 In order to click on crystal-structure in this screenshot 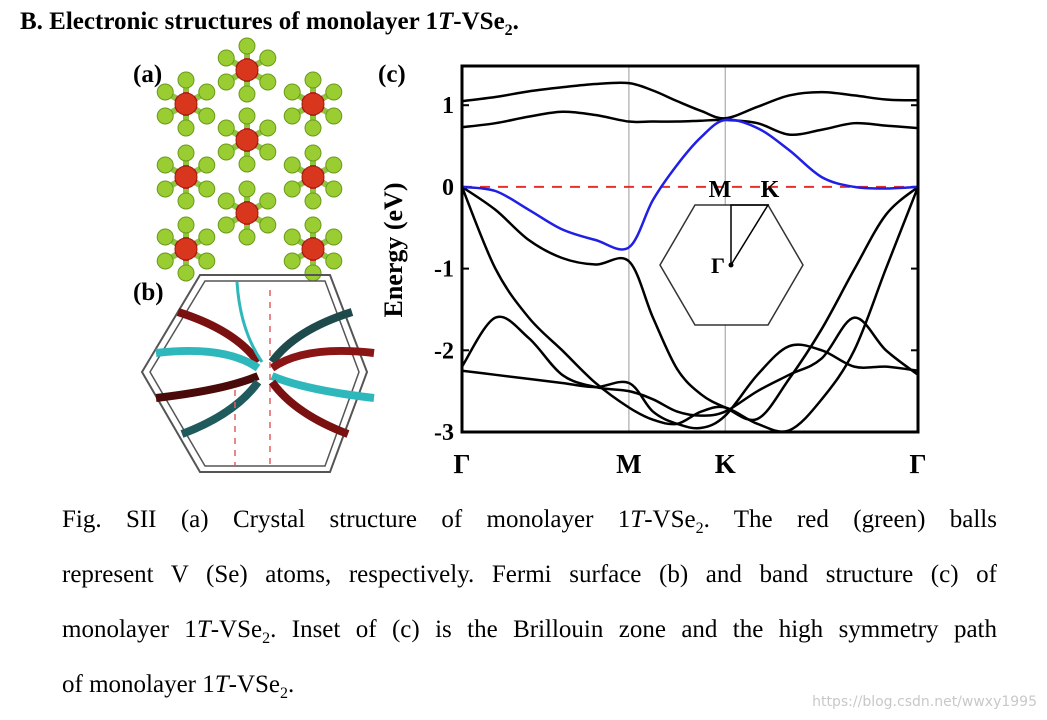, I will do `click(249, 159)`.